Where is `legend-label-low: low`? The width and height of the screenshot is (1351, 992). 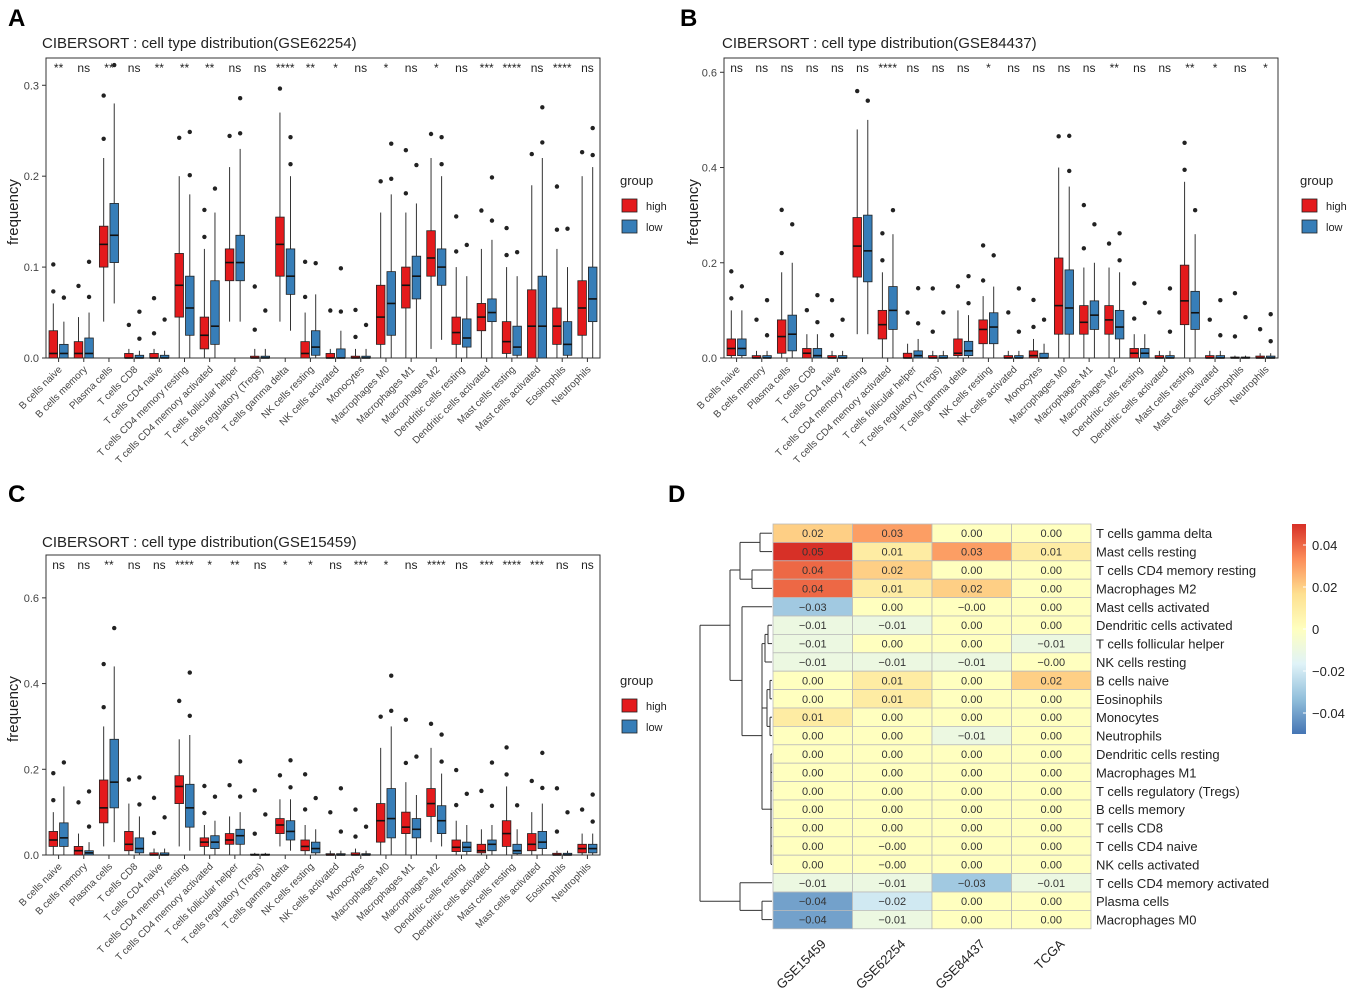 legend-label-low: low is located at coordinates (654, 728).